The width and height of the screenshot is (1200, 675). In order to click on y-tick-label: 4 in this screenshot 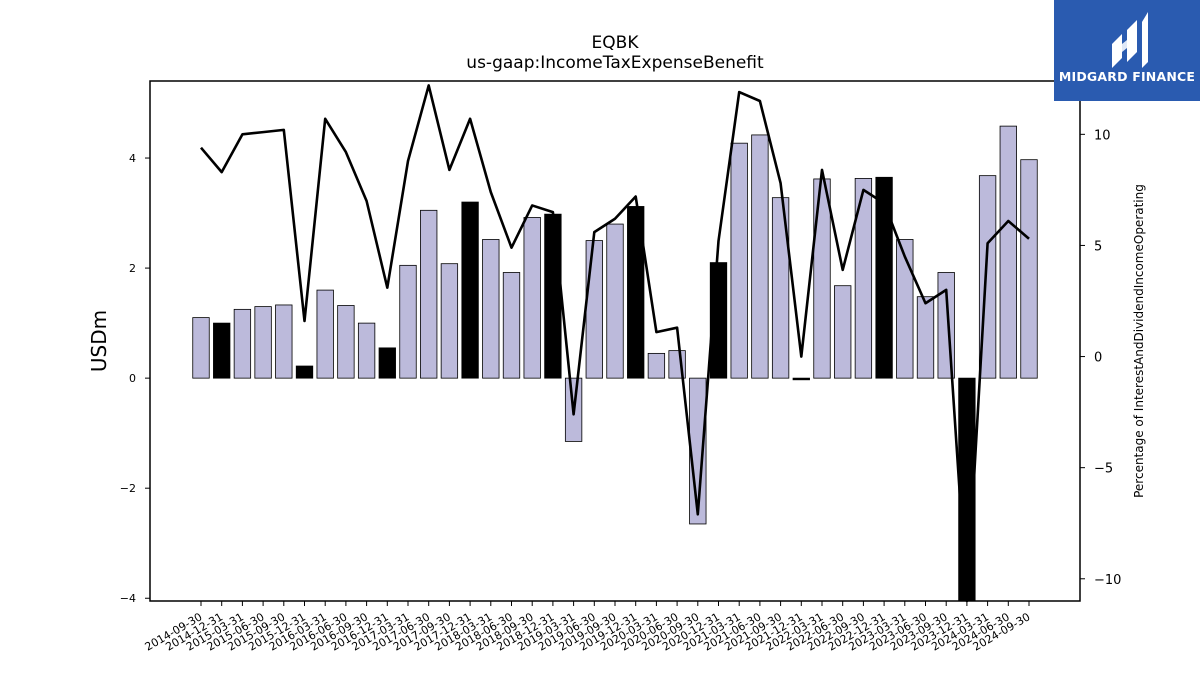, I will do `click(132, 158)`.